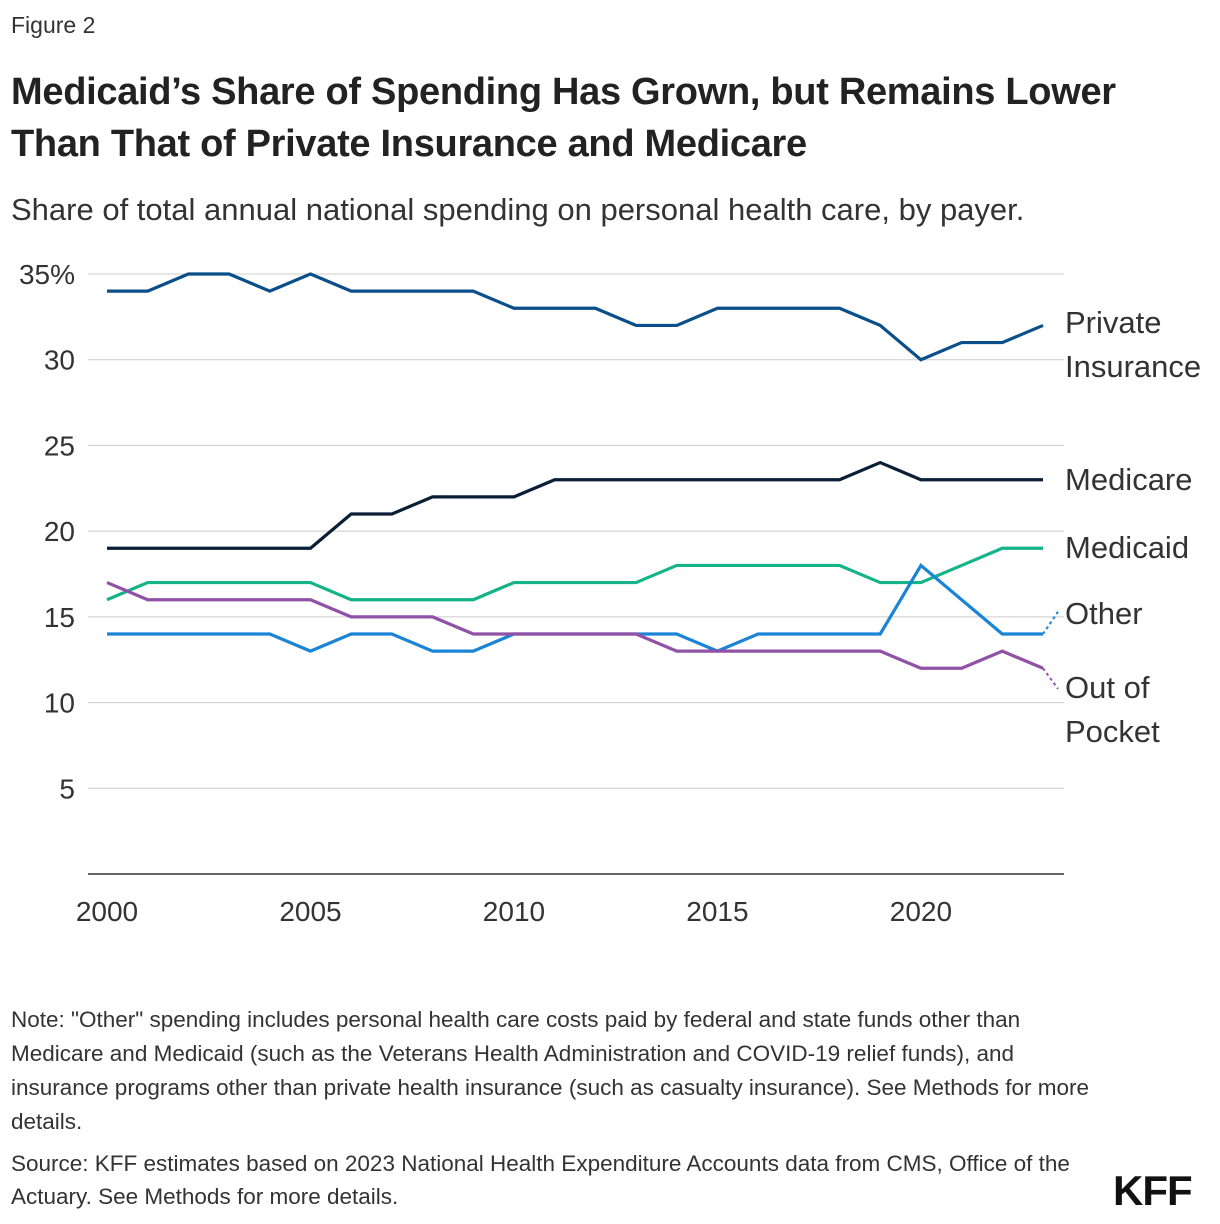 The image size is (1220, 1224). Describe the element at coordinates (59, 531) in the screenshot. I see `y-tick-label: 20` at that location.